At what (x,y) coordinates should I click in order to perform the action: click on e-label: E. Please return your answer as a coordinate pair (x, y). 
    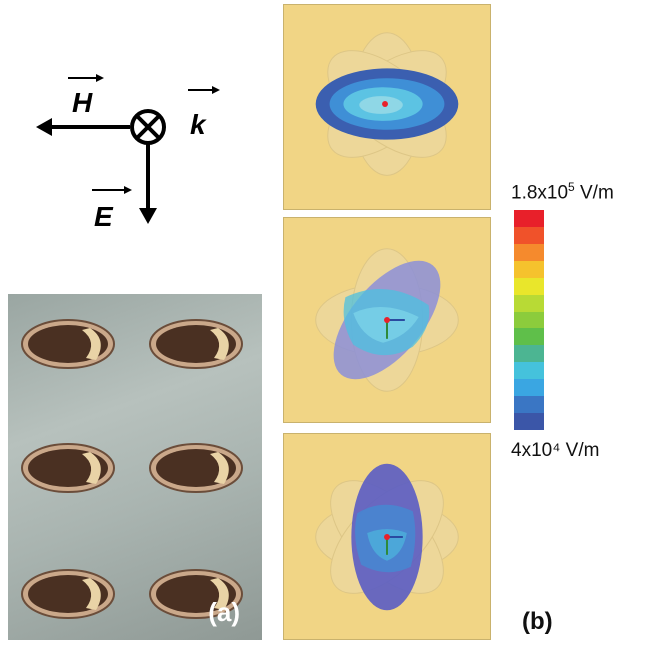
    Looking at the image, I should click on (104, 216).